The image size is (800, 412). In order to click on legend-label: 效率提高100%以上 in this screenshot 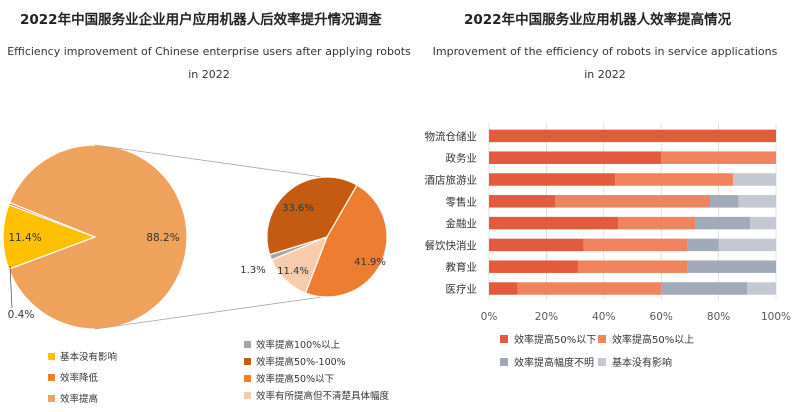, I will do `click(298, 345)`.